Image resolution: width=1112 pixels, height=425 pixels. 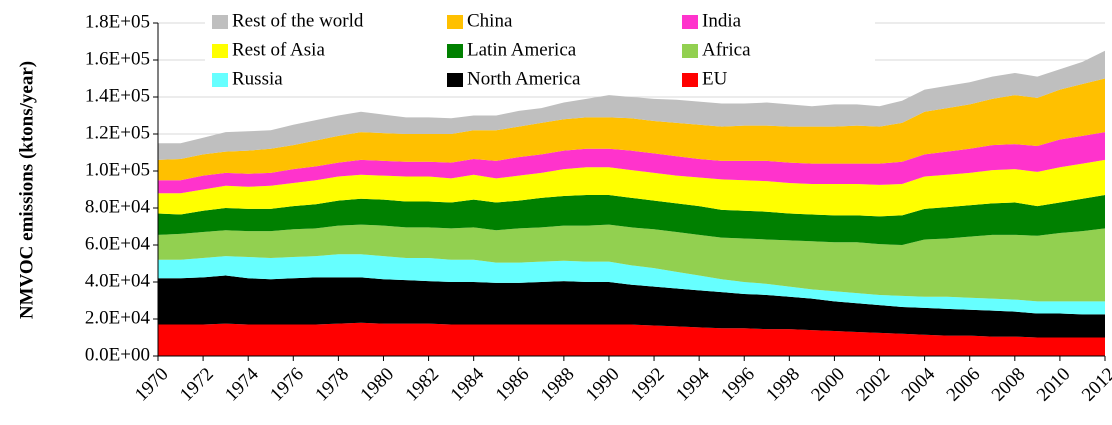 I want to click on x-tick-label: 1994, so click(x=693, y=384).